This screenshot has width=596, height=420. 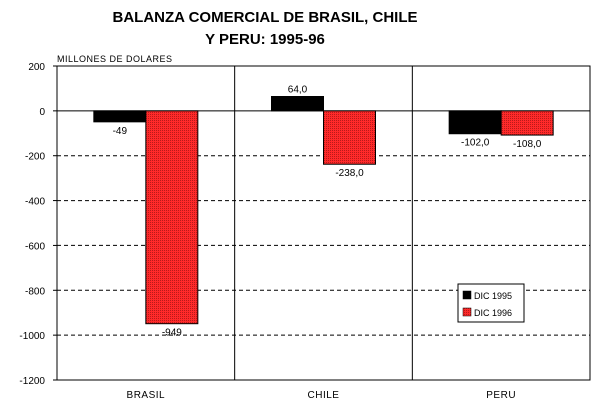 I want to click on x-tick-label: PERU, so click(x=501, y=395).